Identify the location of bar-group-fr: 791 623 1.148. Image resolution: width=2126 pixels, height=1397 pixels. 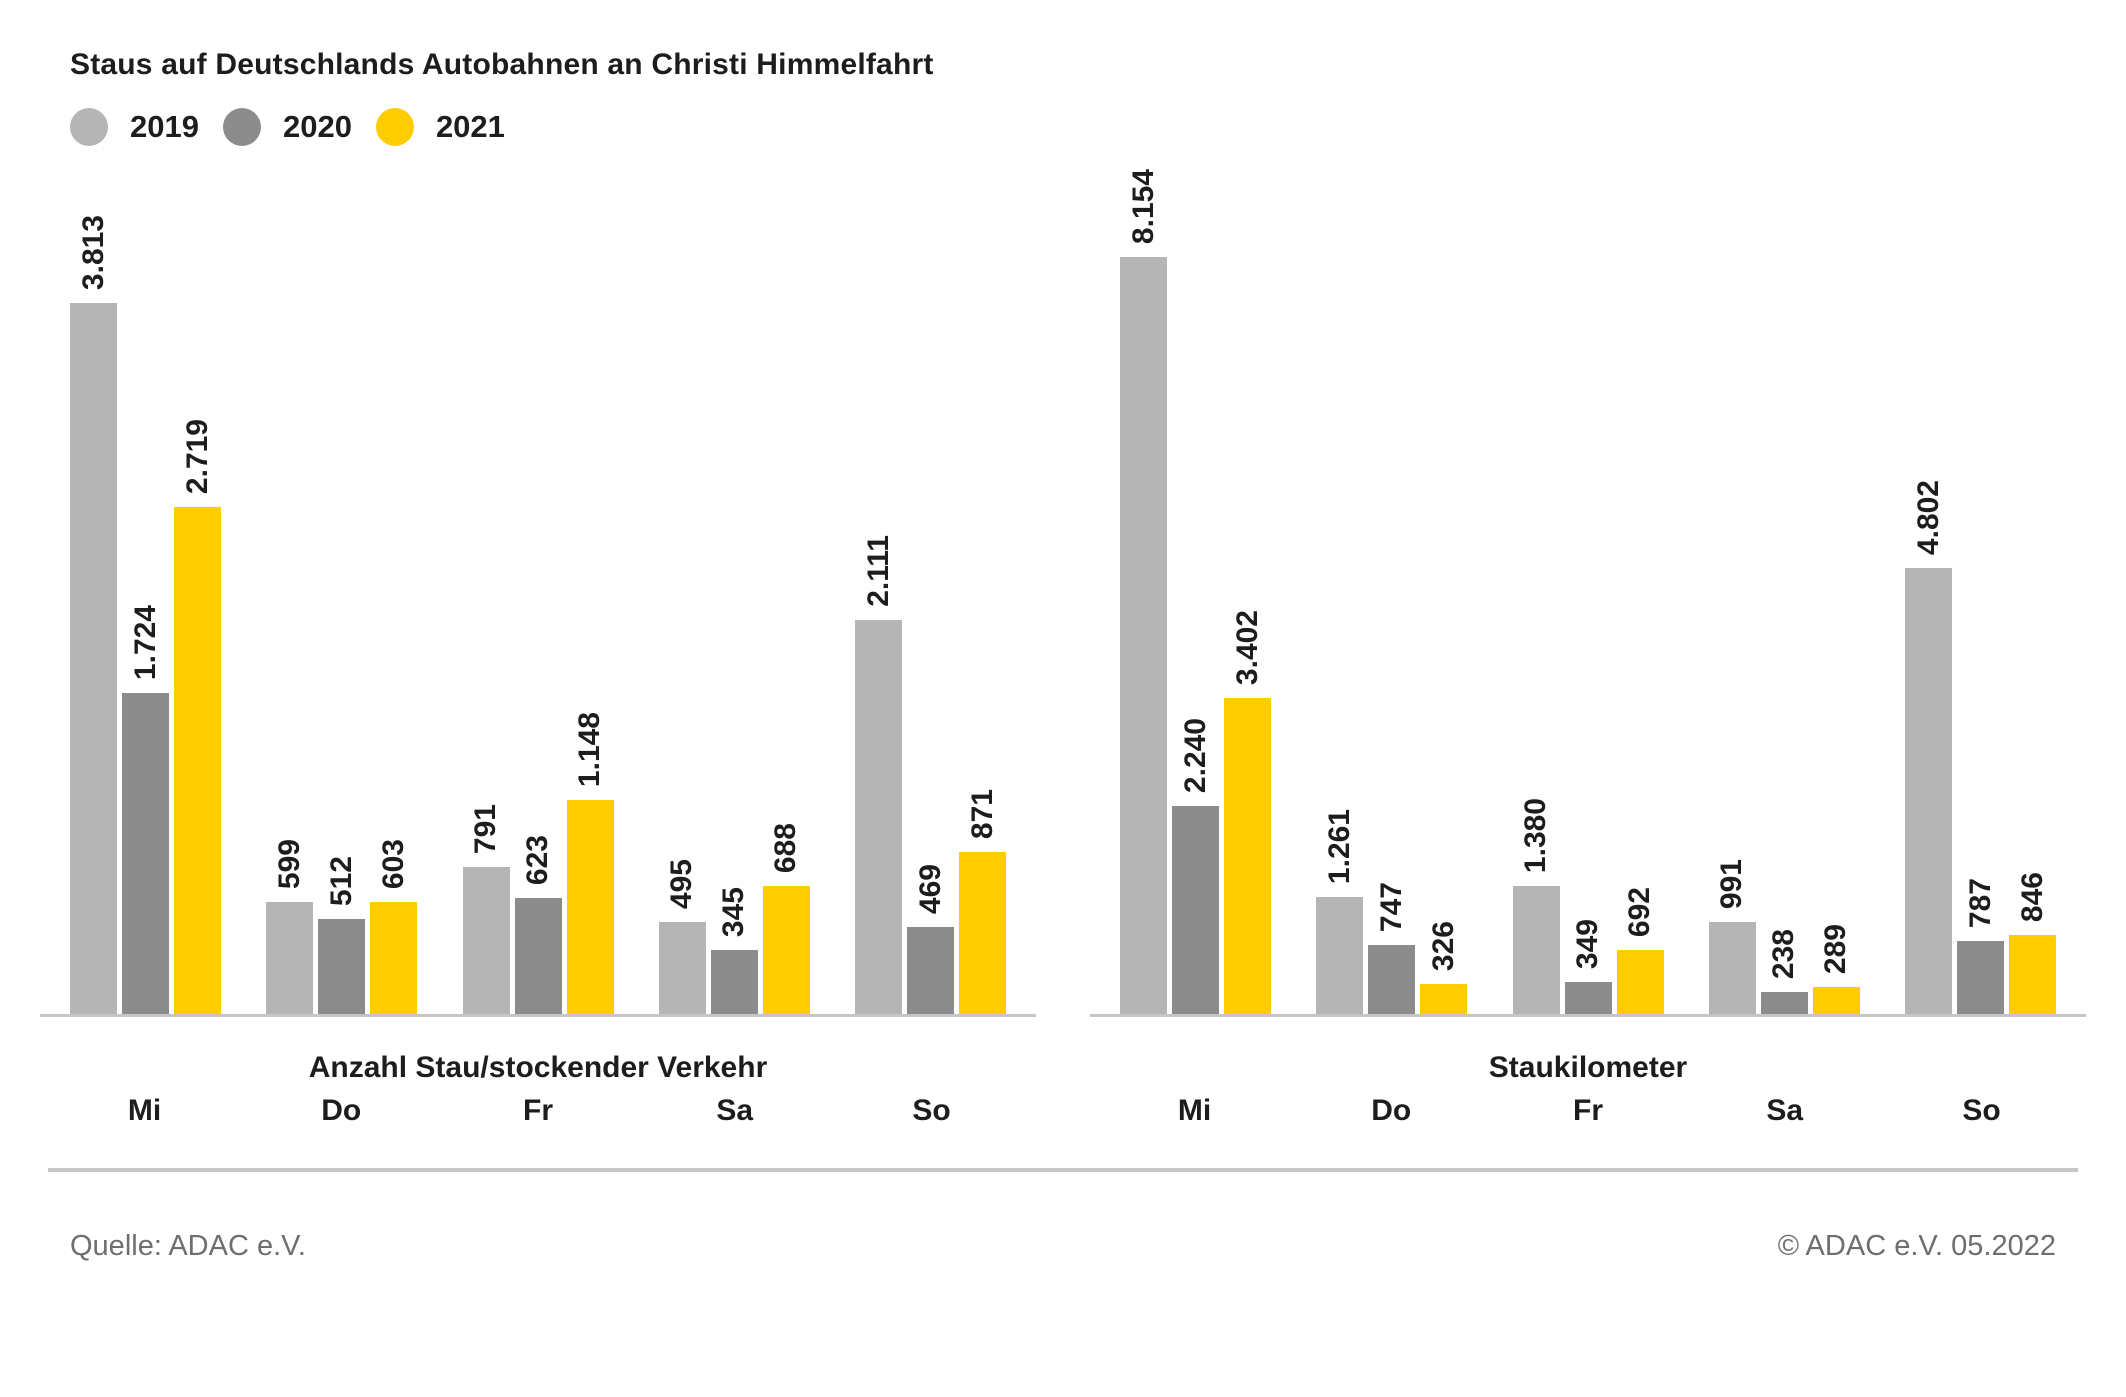
(538, 863).